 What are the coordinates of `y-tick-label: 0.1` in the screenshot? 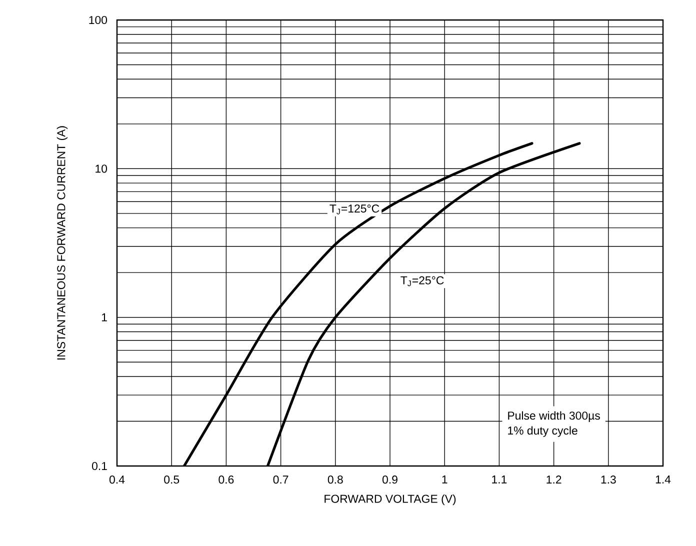 It's located at (99, 466).